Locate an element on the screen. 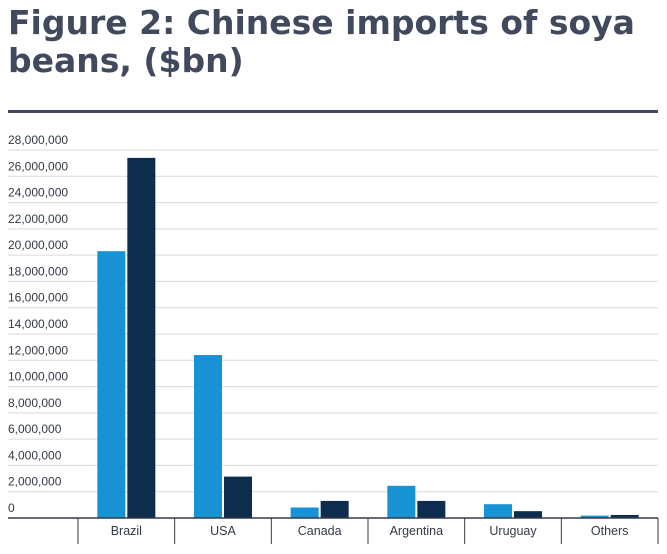 The image size is (667, 554). category-label: Brazil is located at coordinates (126, 531).